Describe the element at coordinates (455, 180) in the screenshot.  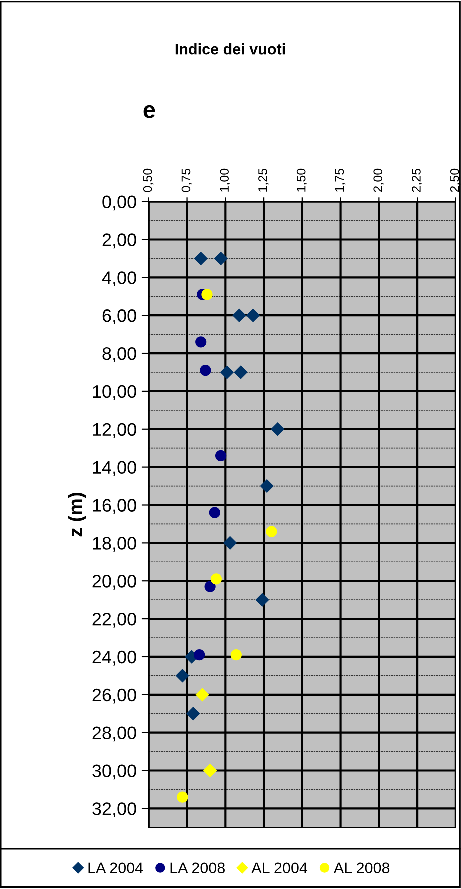
I see `x-tick-label: 2,50` at that location.